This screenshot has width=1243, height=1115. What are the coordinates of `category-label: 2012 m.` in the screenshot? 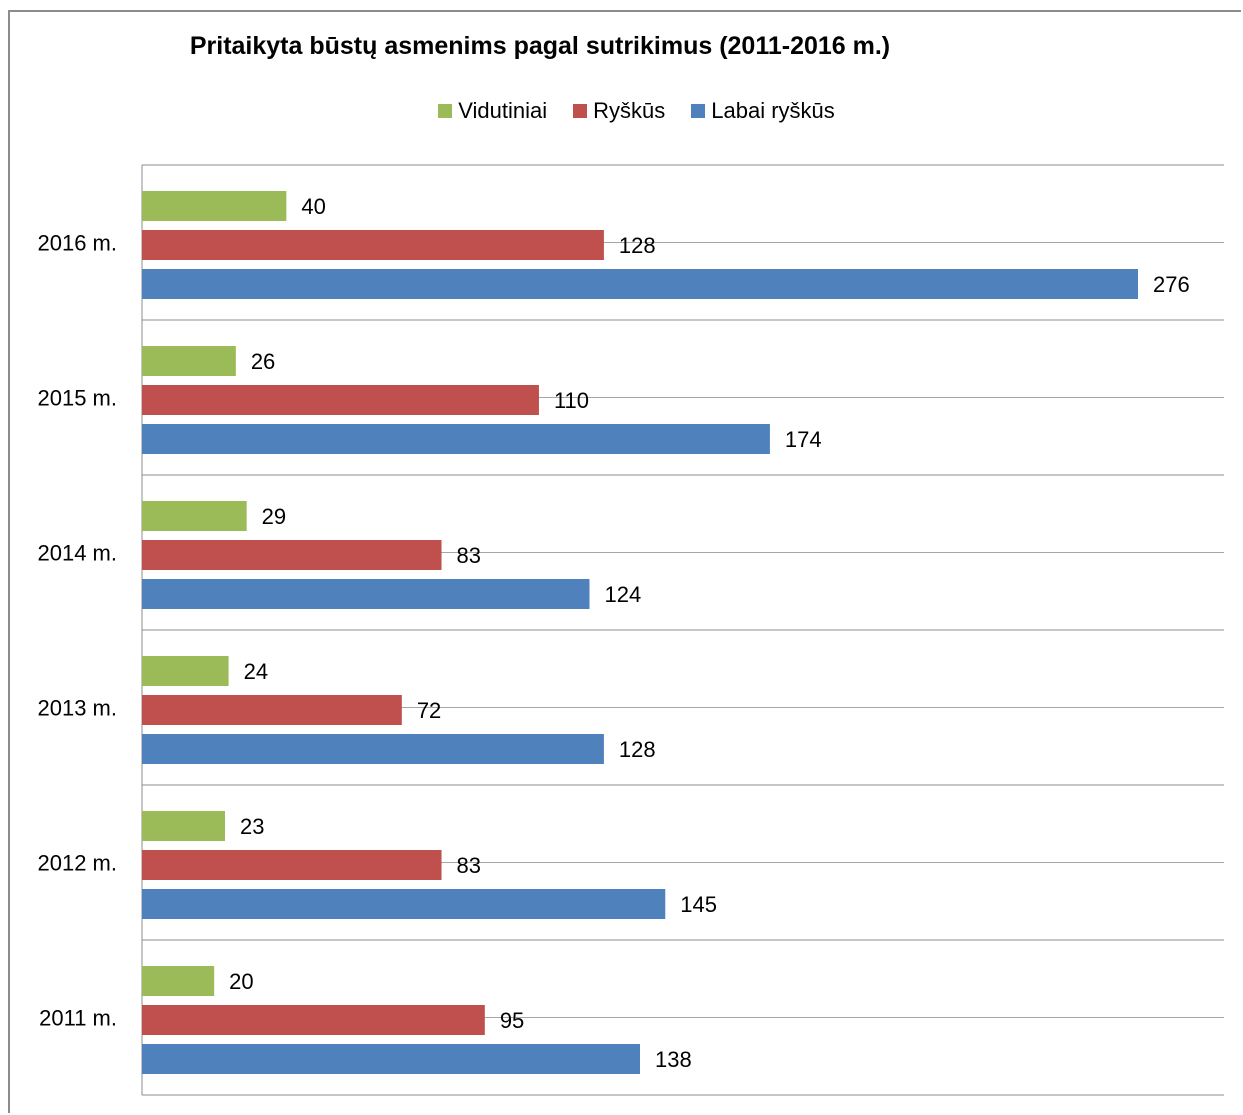 It's located at (78, 863).